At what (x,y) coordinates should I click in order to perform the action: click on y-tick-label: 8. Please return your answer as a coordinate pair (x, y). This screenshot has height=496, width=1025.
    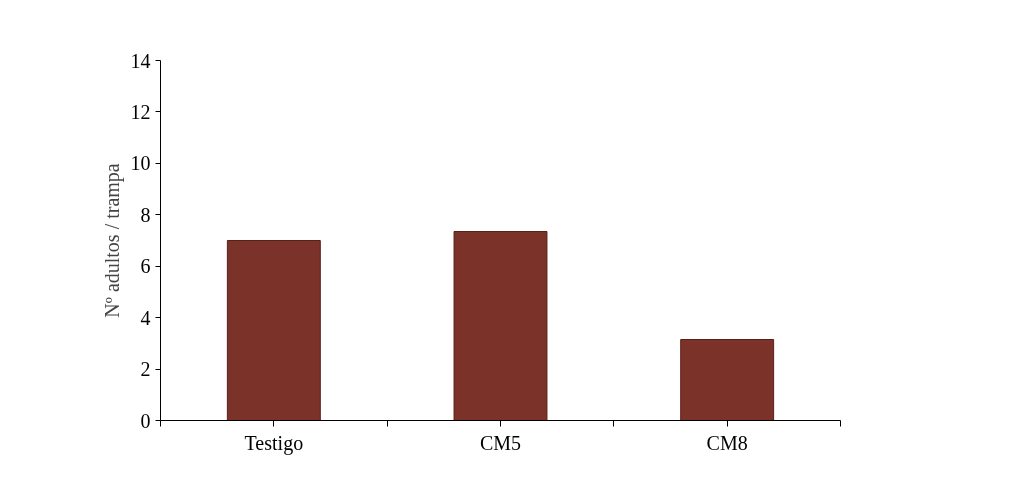
    Looking at the image, I should click on (145, 214).